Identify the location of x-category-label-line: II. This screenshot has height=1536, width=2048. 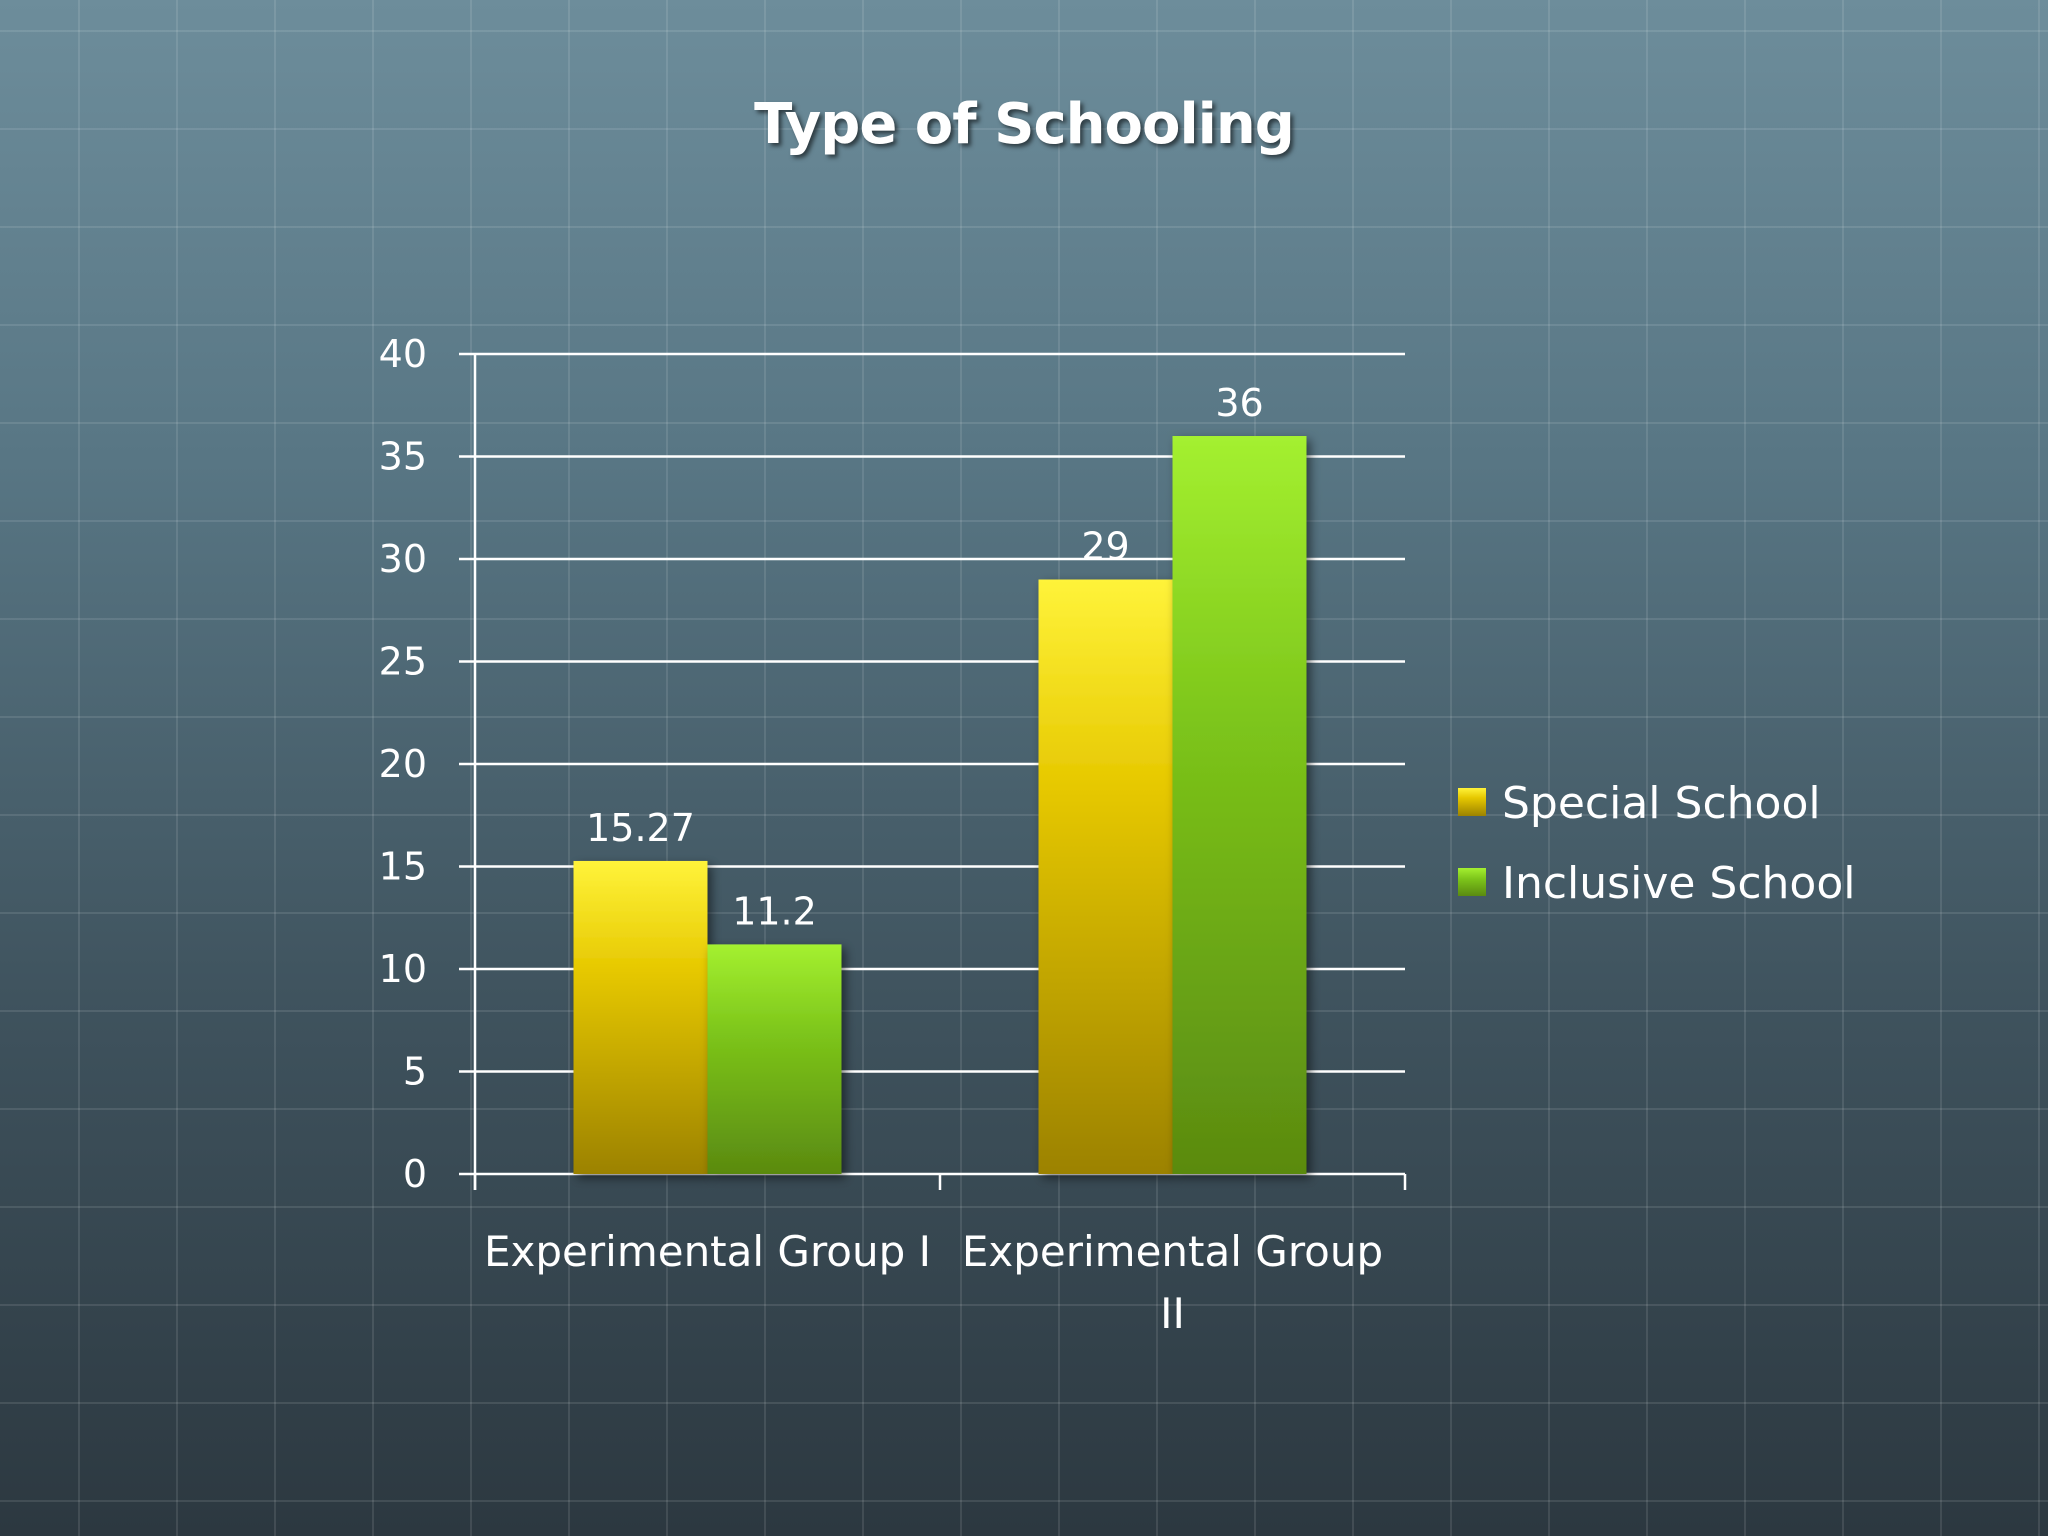
(1172, 1313).